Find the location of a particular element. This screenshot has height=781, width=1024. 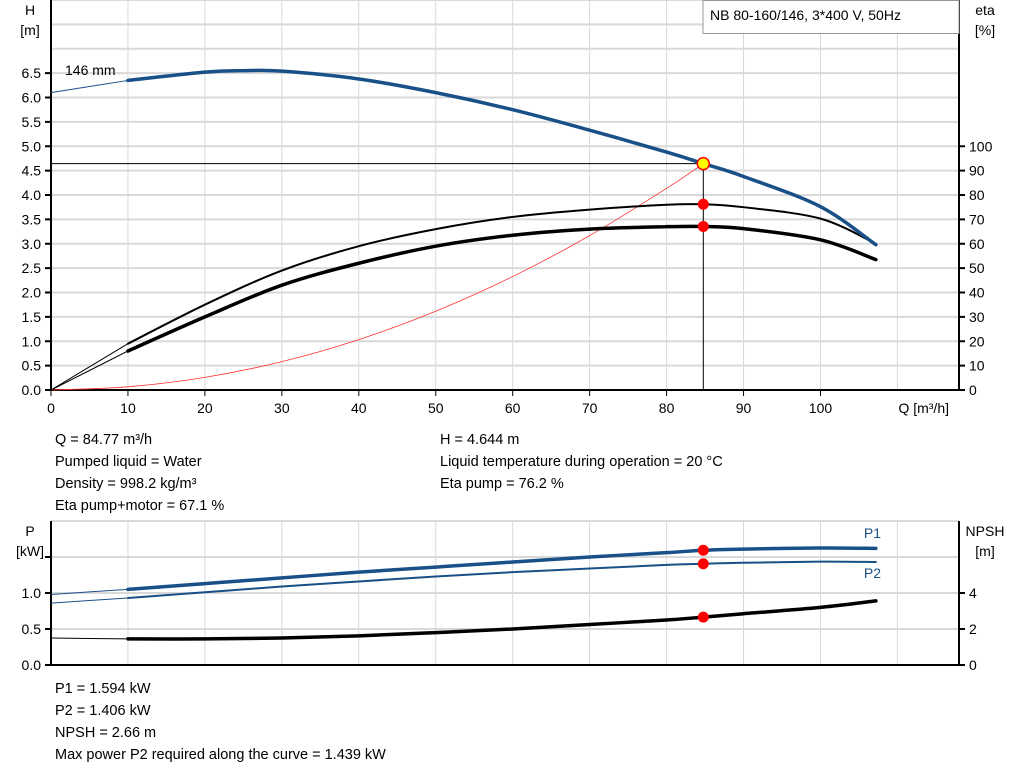

chart-title: NB 80-160/146, 3*400 V, 50Hz is located at coordinates (805, 15).